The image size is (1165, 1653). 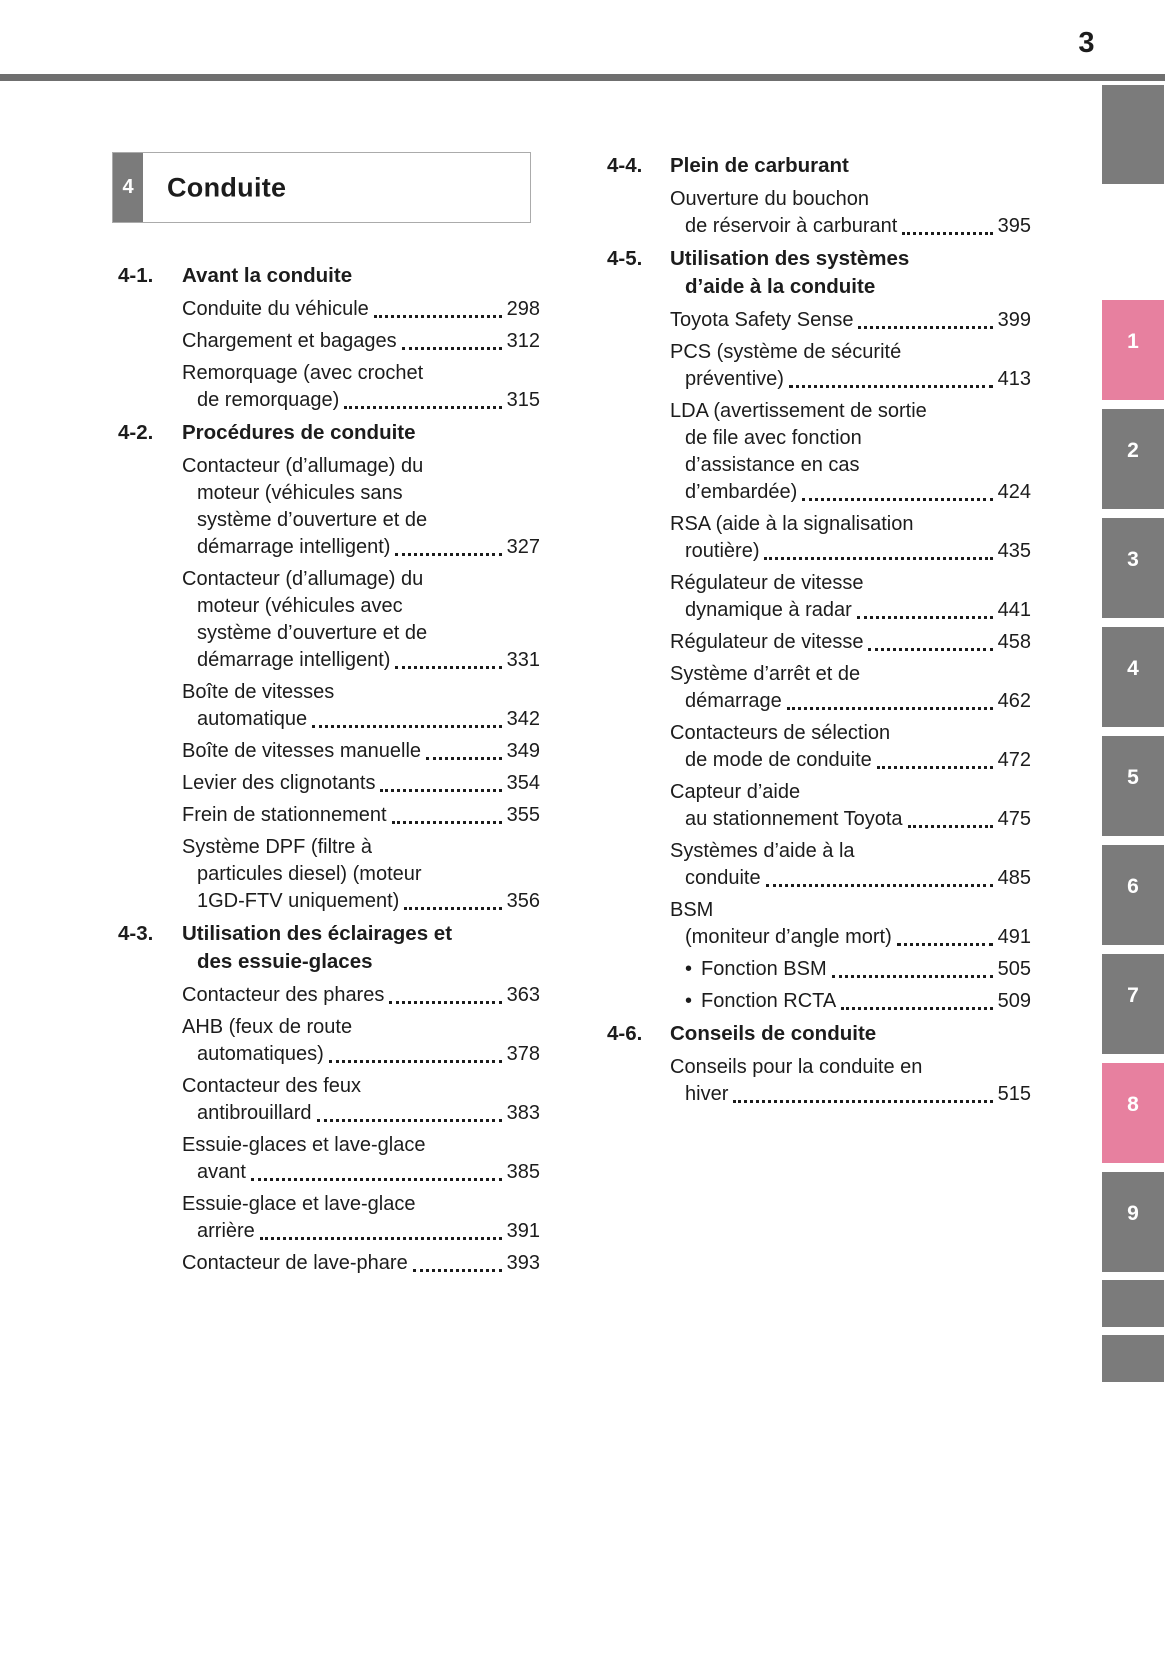 I want to click on section-number: 4-1., so click(x=136, y=275).